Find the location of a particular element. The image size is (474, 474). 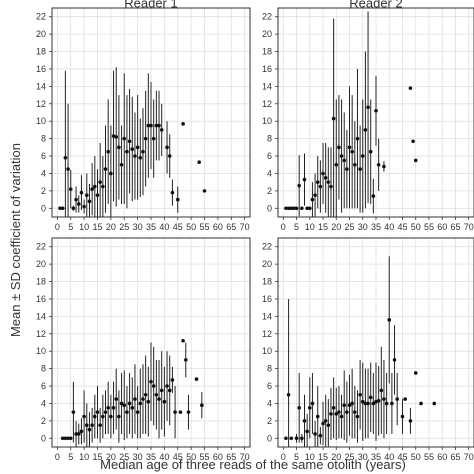

tick-label-x: 10 is located at coordinates (84, 227).